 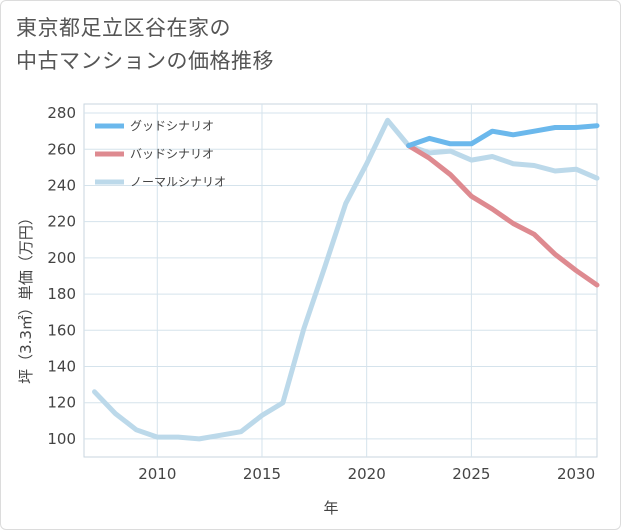 What do you see at coordinates (503, 136) in the screenshot?
I see `series-line-good` at bounding box center [503, 136].